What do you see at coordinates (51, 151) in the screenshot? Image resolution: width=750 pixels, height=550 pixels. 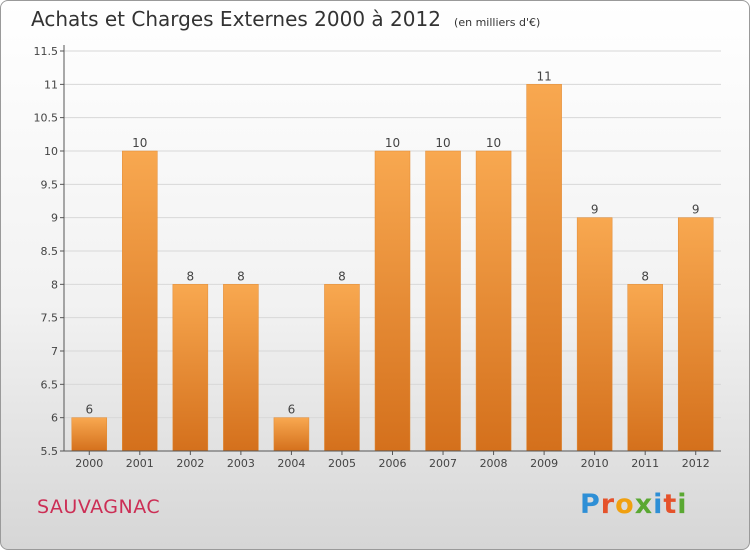 I see `y-tick-label: 10` at bounding box center [51, 151].